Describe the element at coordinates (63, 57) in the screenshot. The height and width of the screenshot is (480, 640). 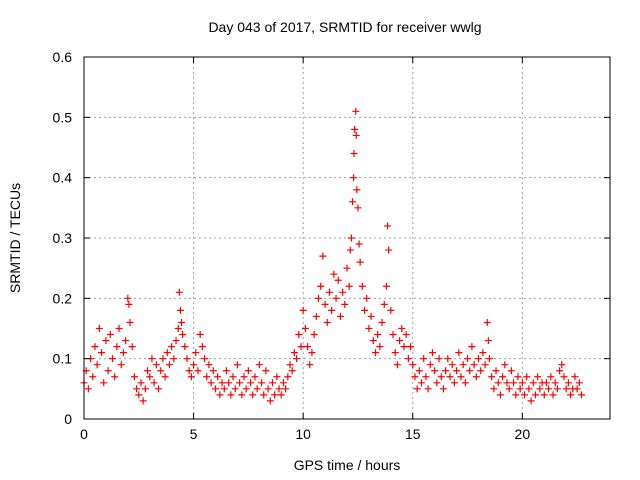
I see `y-tick-label: 0.6` at that location.